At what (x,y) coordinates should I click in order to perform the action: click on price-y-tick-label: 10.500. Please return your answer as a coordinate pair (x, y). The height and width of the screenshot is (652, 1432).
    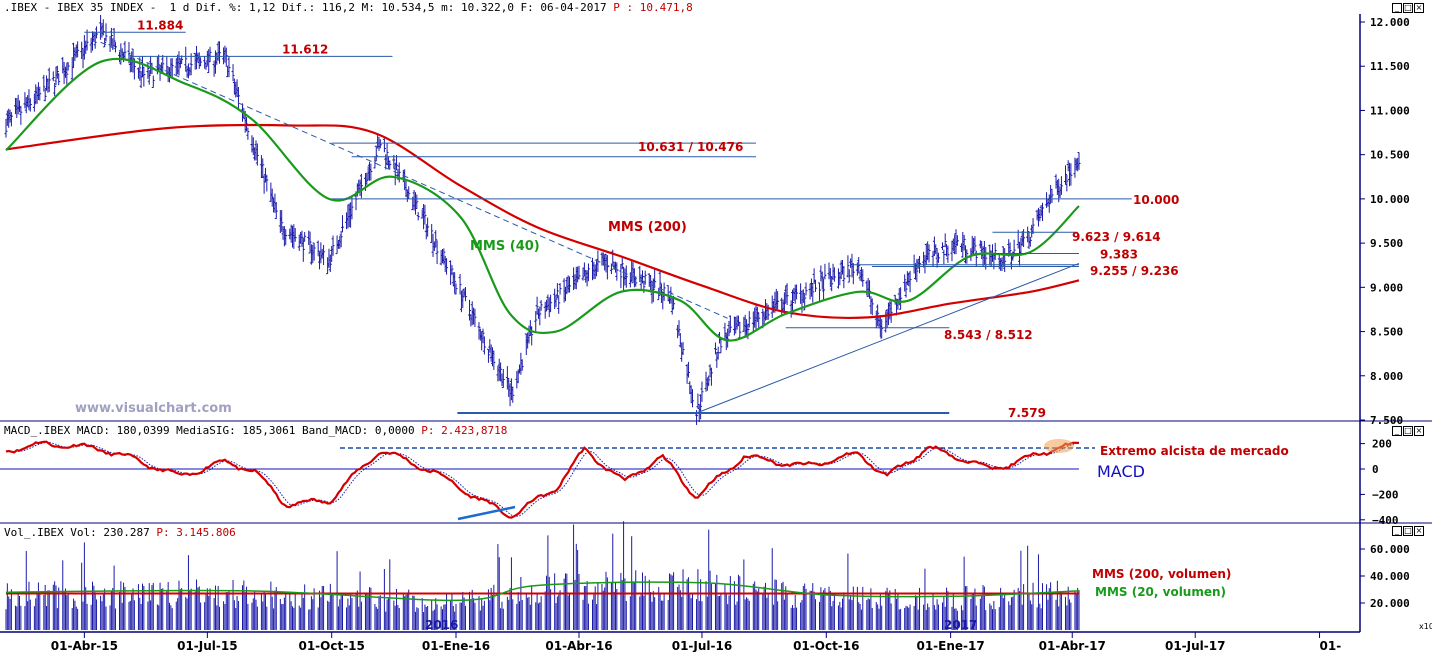
    Looking at the image, I should click on (1390, 155).